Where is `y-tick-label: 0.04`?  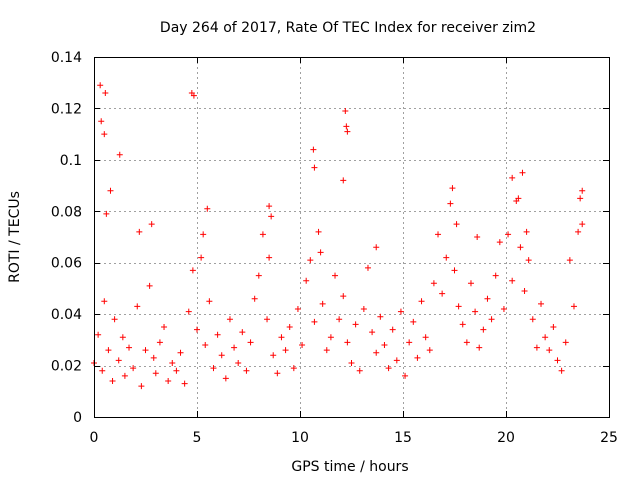
y-tick-label: 0.04 is located at coordinates (66, 315).